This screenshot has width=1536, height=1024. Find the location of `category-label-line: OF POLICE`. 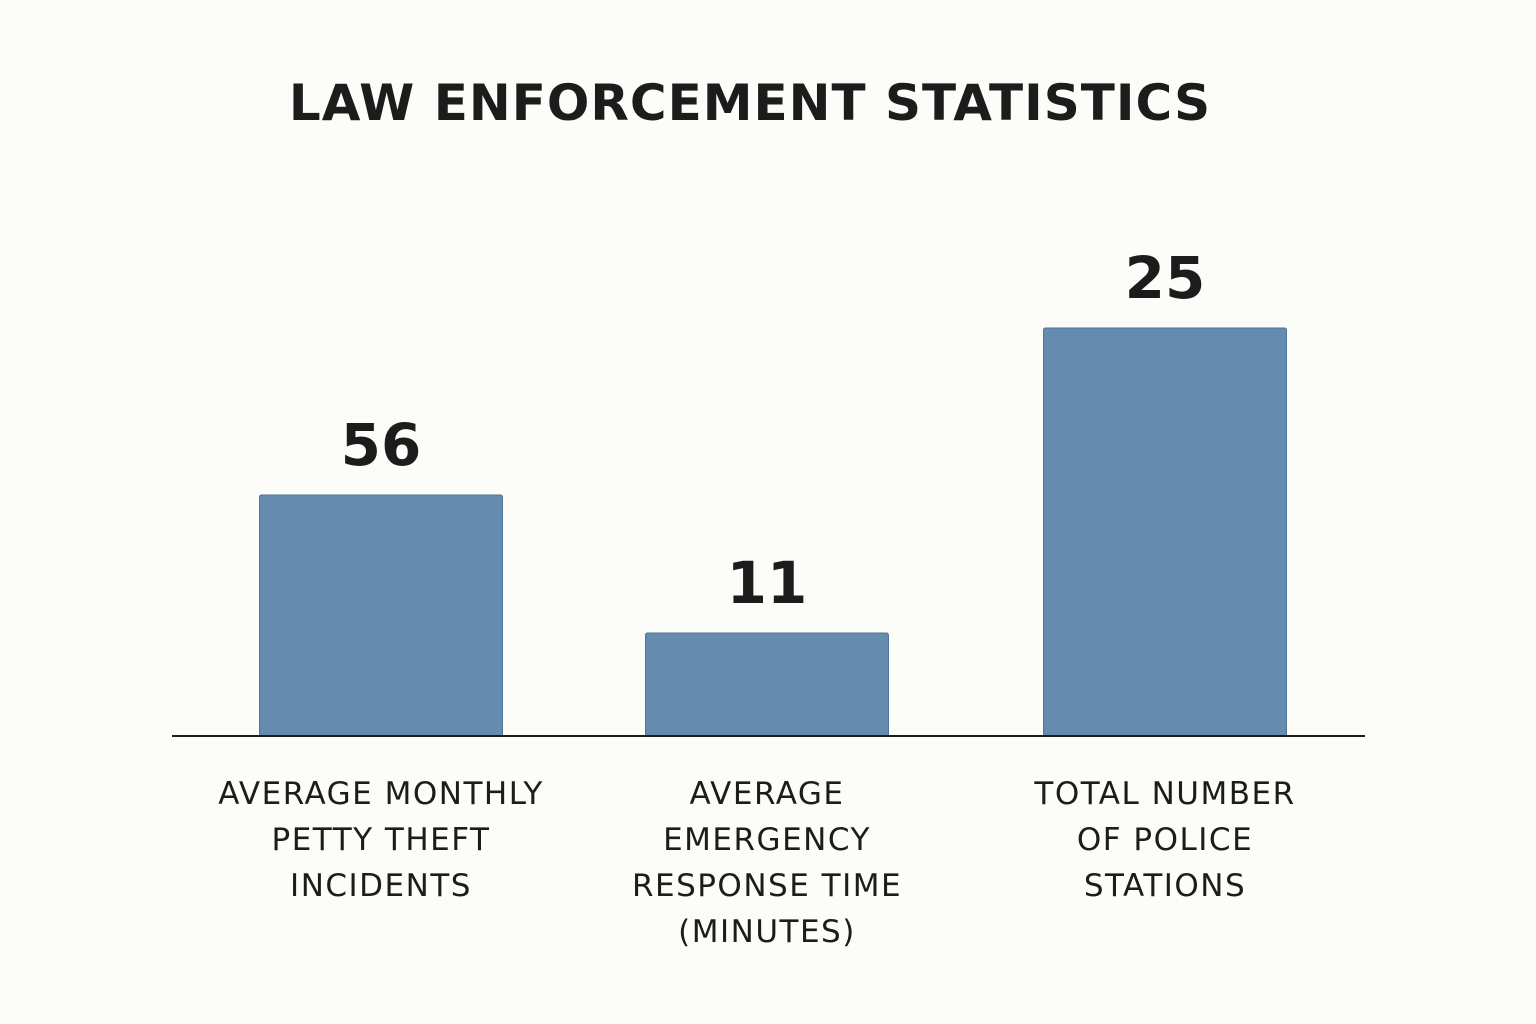

category-label-line: OF POLICE is located at coordinates (1165, 840).